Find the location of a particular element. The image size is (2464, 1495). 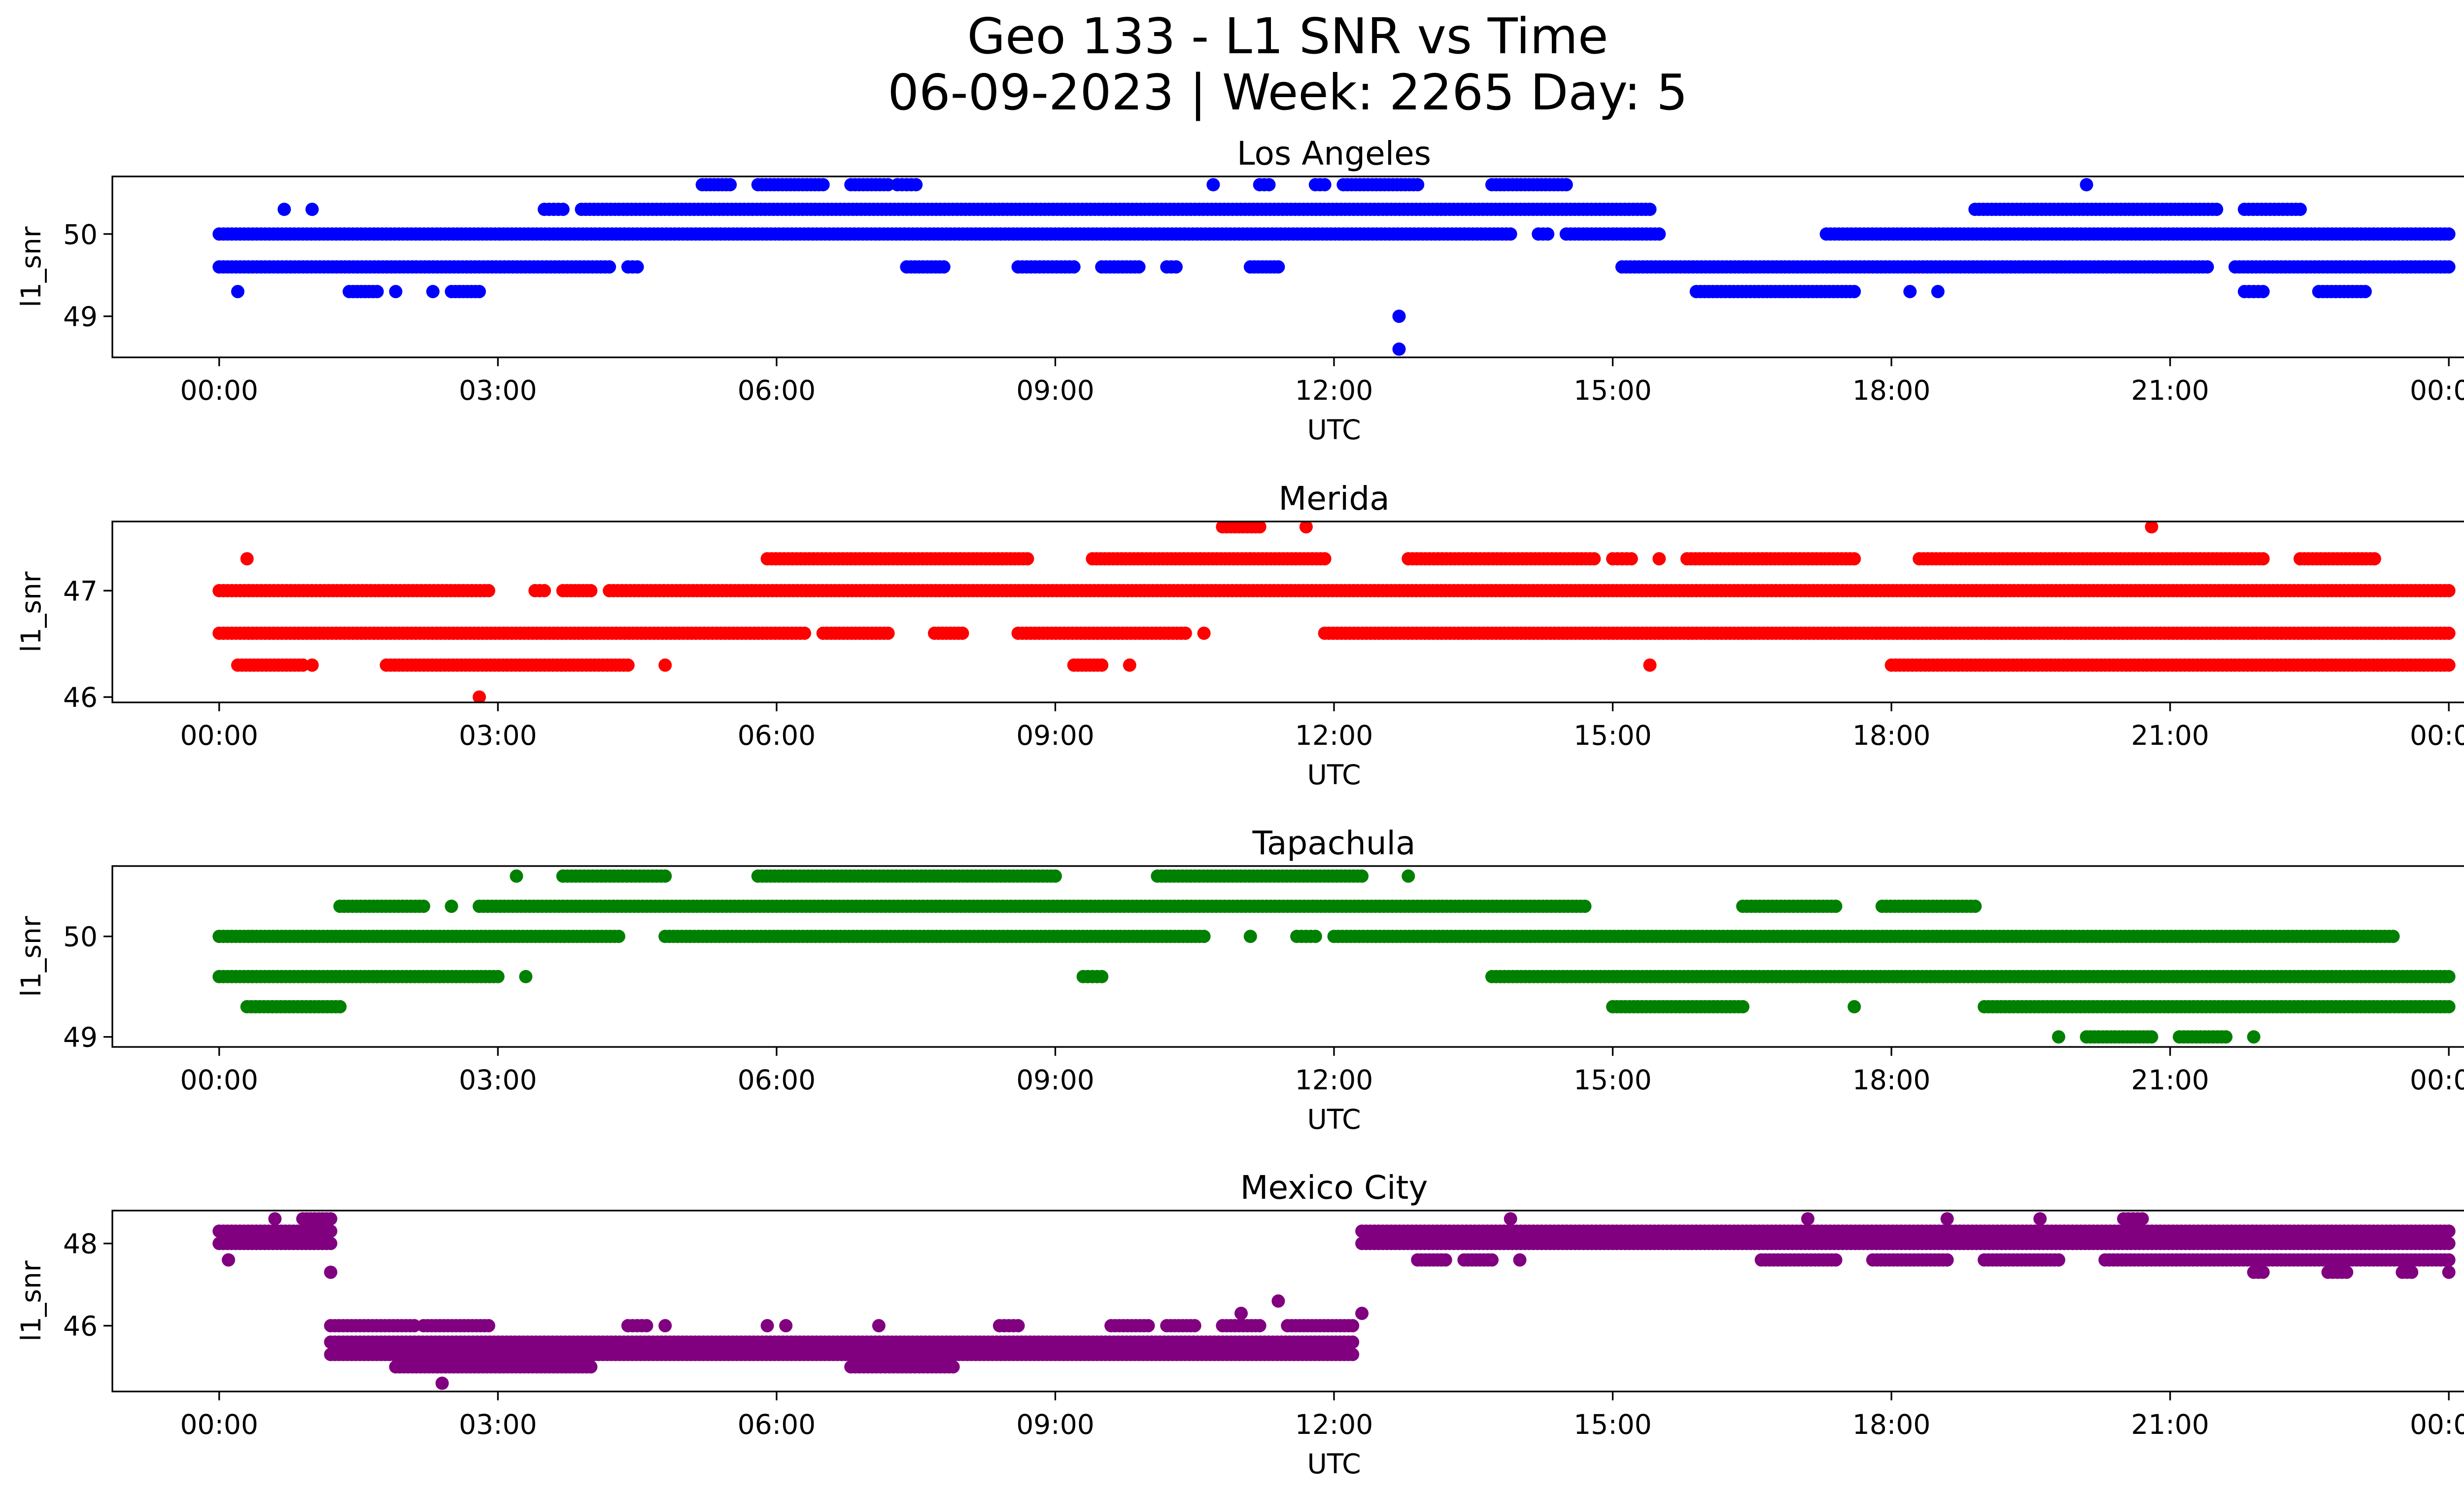

y-tick-label: 46 is located at coordinates (80, 697).